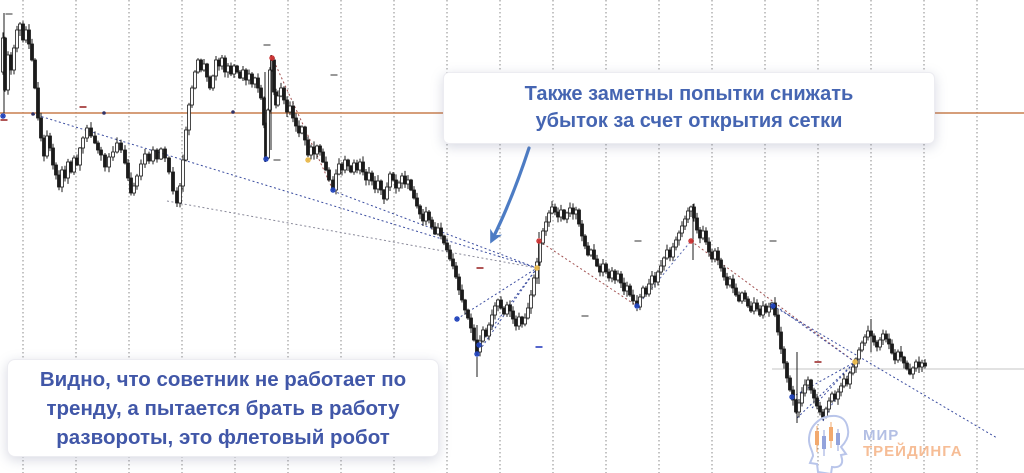 The height and width of the screenshot is (473, 1024). What do you see at coordinates (828, 443) in the screenshot?
I see `head-outline` at bounding box center [828, 443].